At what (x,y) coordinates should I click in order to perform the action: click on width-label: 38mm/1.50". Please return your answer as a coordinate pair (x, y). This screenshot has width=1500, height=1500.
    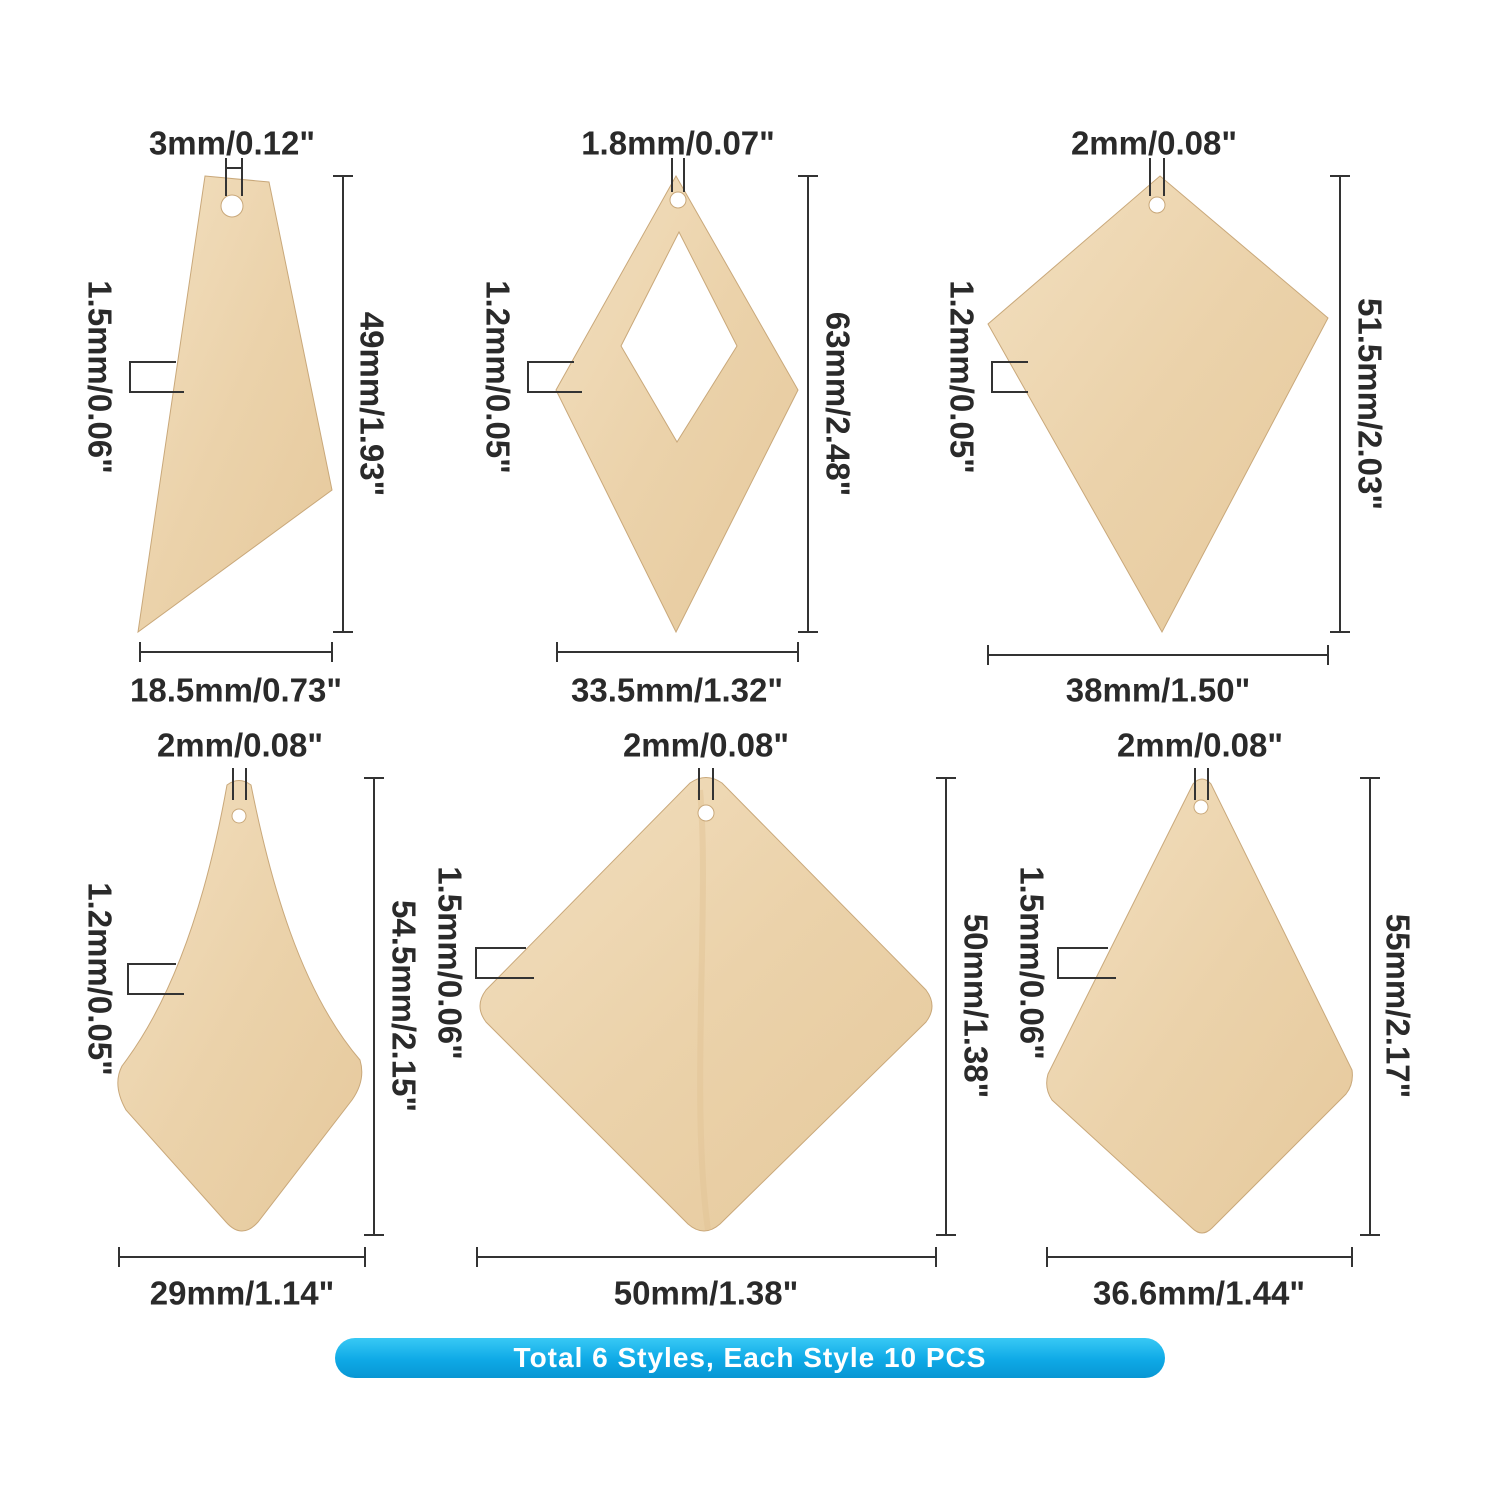
    Looking at the image, I should click on (1158, 690).